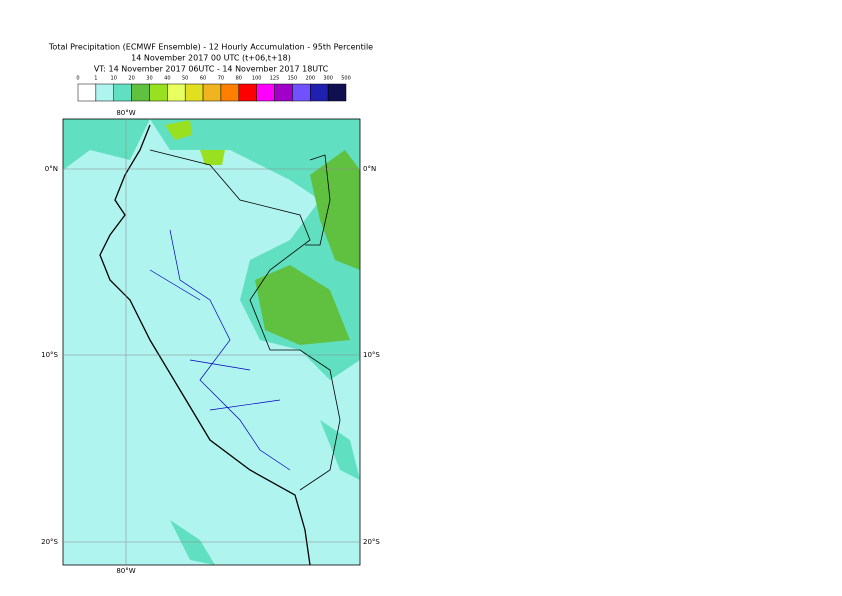 The image size is (842, 596). Describe the element at coordinates (239, 79) in the screenshot. I see `legend-label: 80` at that location.